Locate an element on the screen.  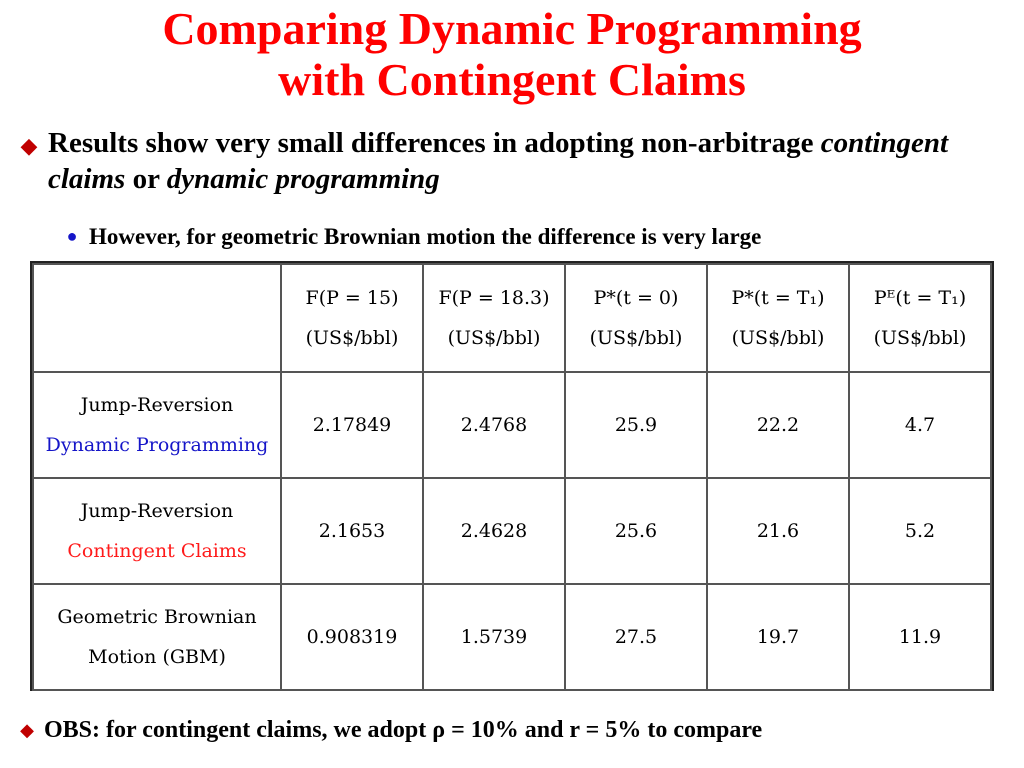
value-cell: 2.4628 is located at coordinates (494, 531).